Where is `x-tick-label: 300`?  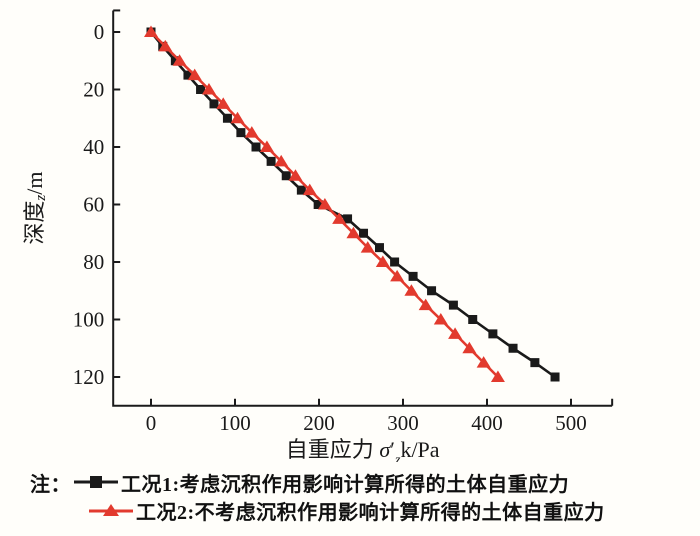
x-tick-label: 300 is located at coordinates (403, 423).